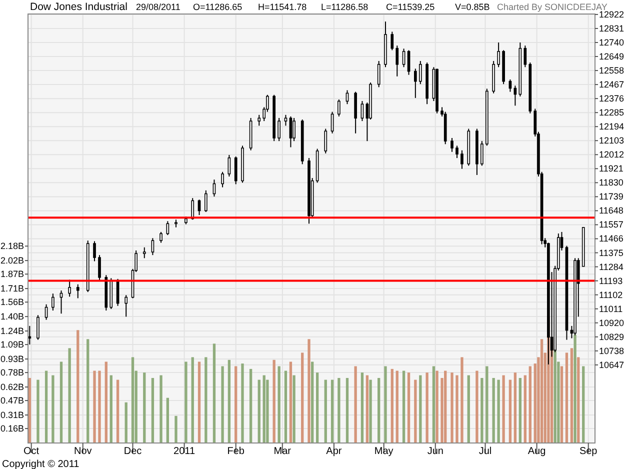 This screenshot has height=469, width=625. I want to click on y2-tick-label: 12012, so click(611, 155).